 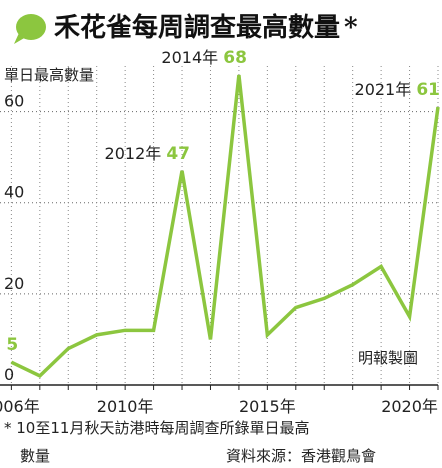 What do you see at coordinates (20, 38) in the screenshot?
I see `title-bubble-tail-icon` at bounding box center [20, 38].